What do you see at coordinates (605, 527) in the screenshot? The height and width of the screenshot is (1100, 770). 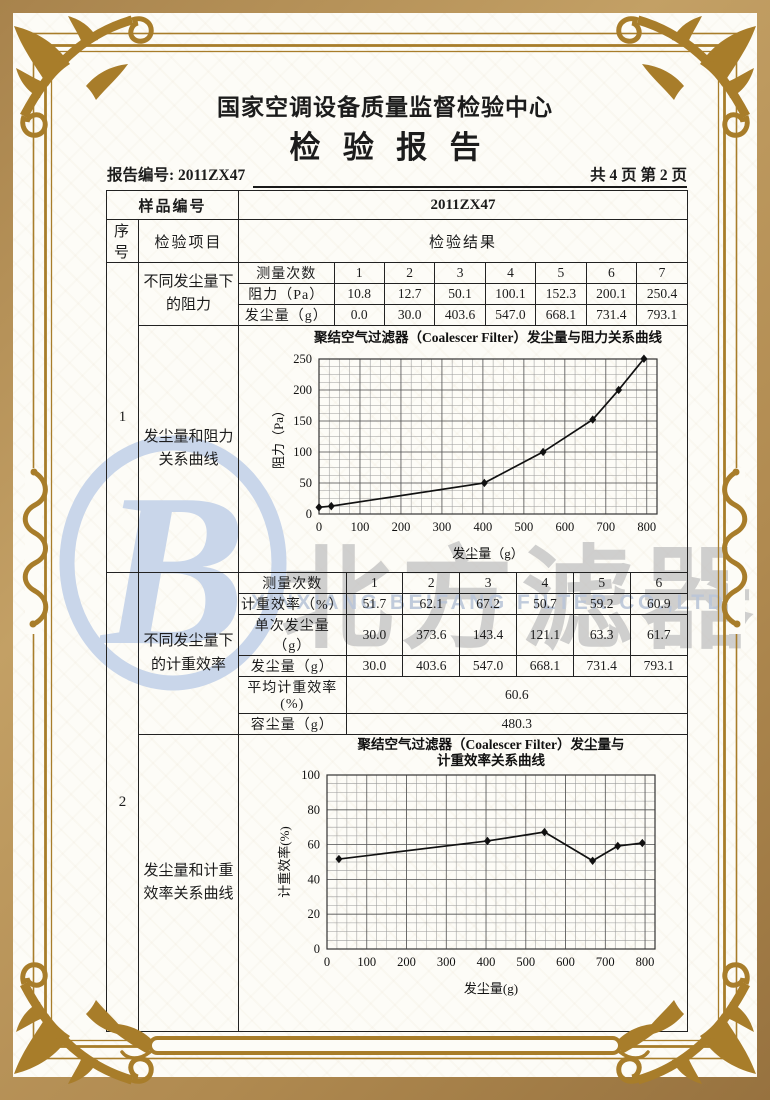 I see `svg-text: 700` at bounding box center [605, 527].